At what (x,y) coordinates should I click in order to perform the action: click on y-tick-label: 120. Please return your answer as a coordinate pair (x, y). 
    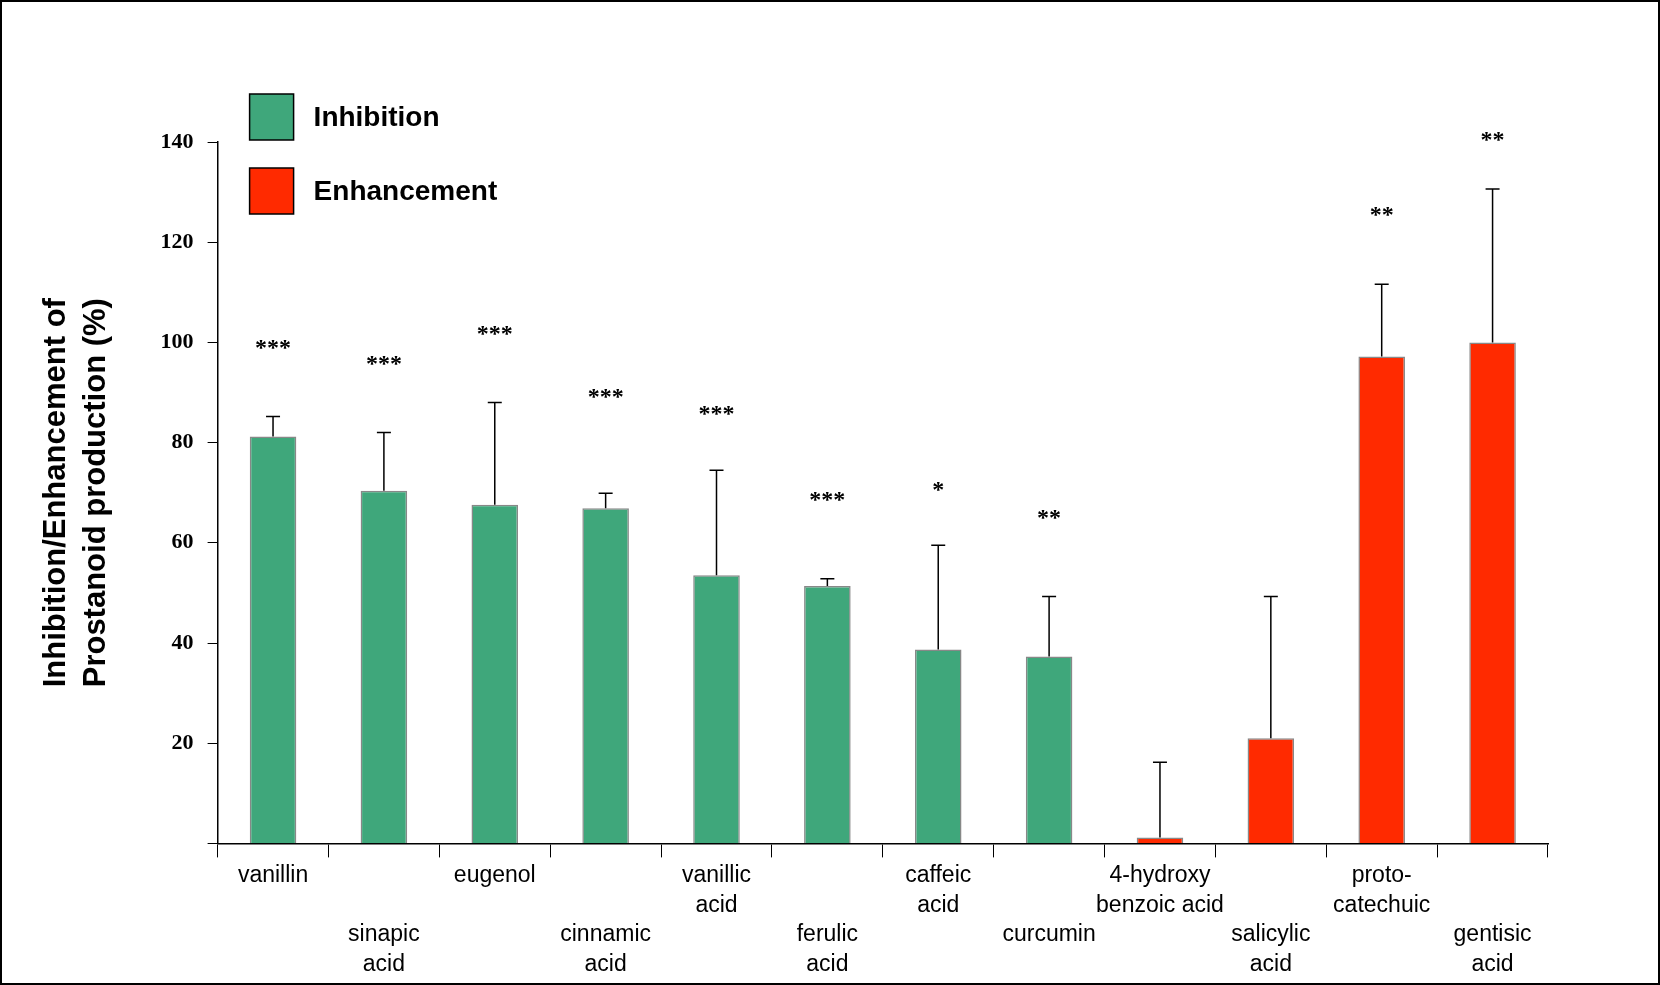
    Looking at the image, I should click on (177, 240).